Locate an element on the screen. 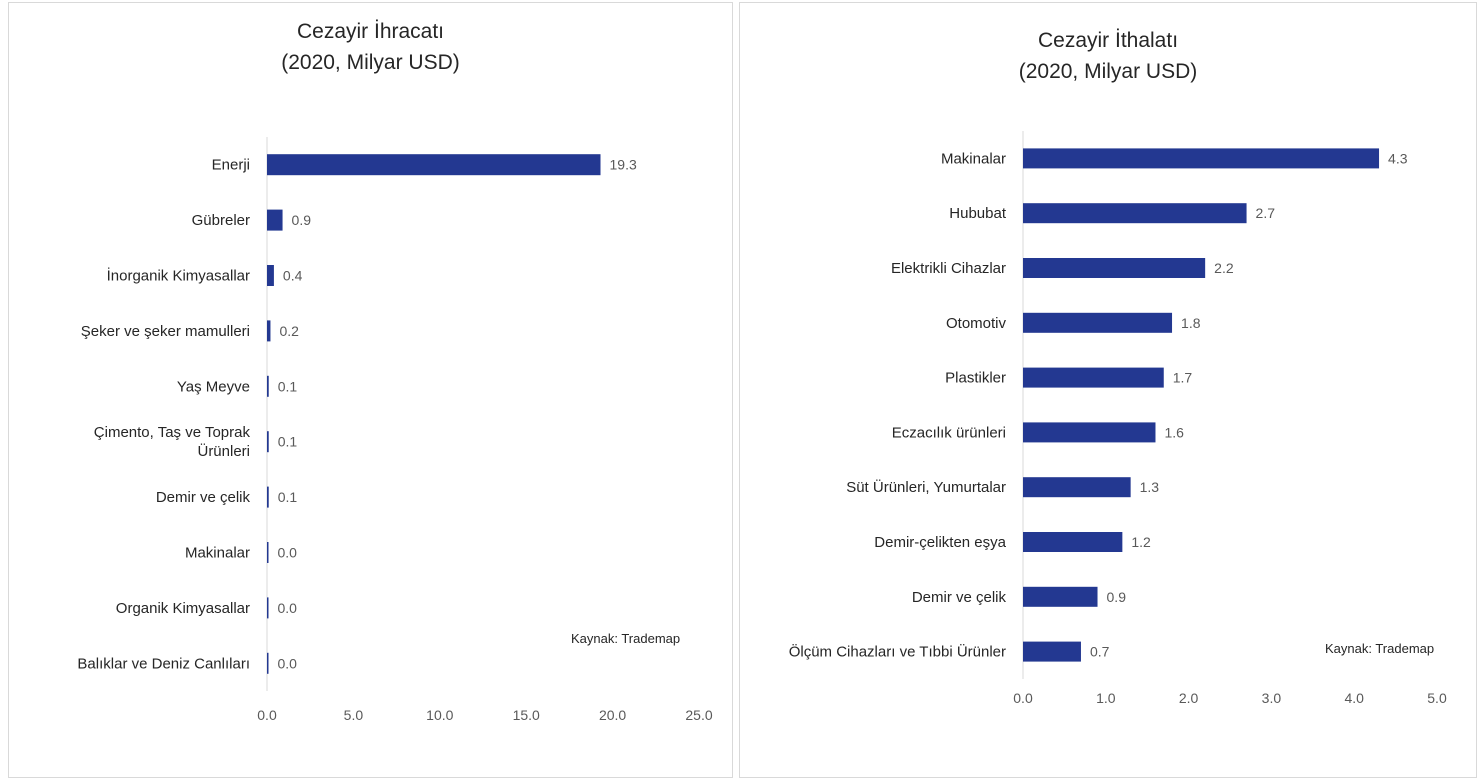  import-x-tick-label: 3.0 is located at coordinates (1272, 698).